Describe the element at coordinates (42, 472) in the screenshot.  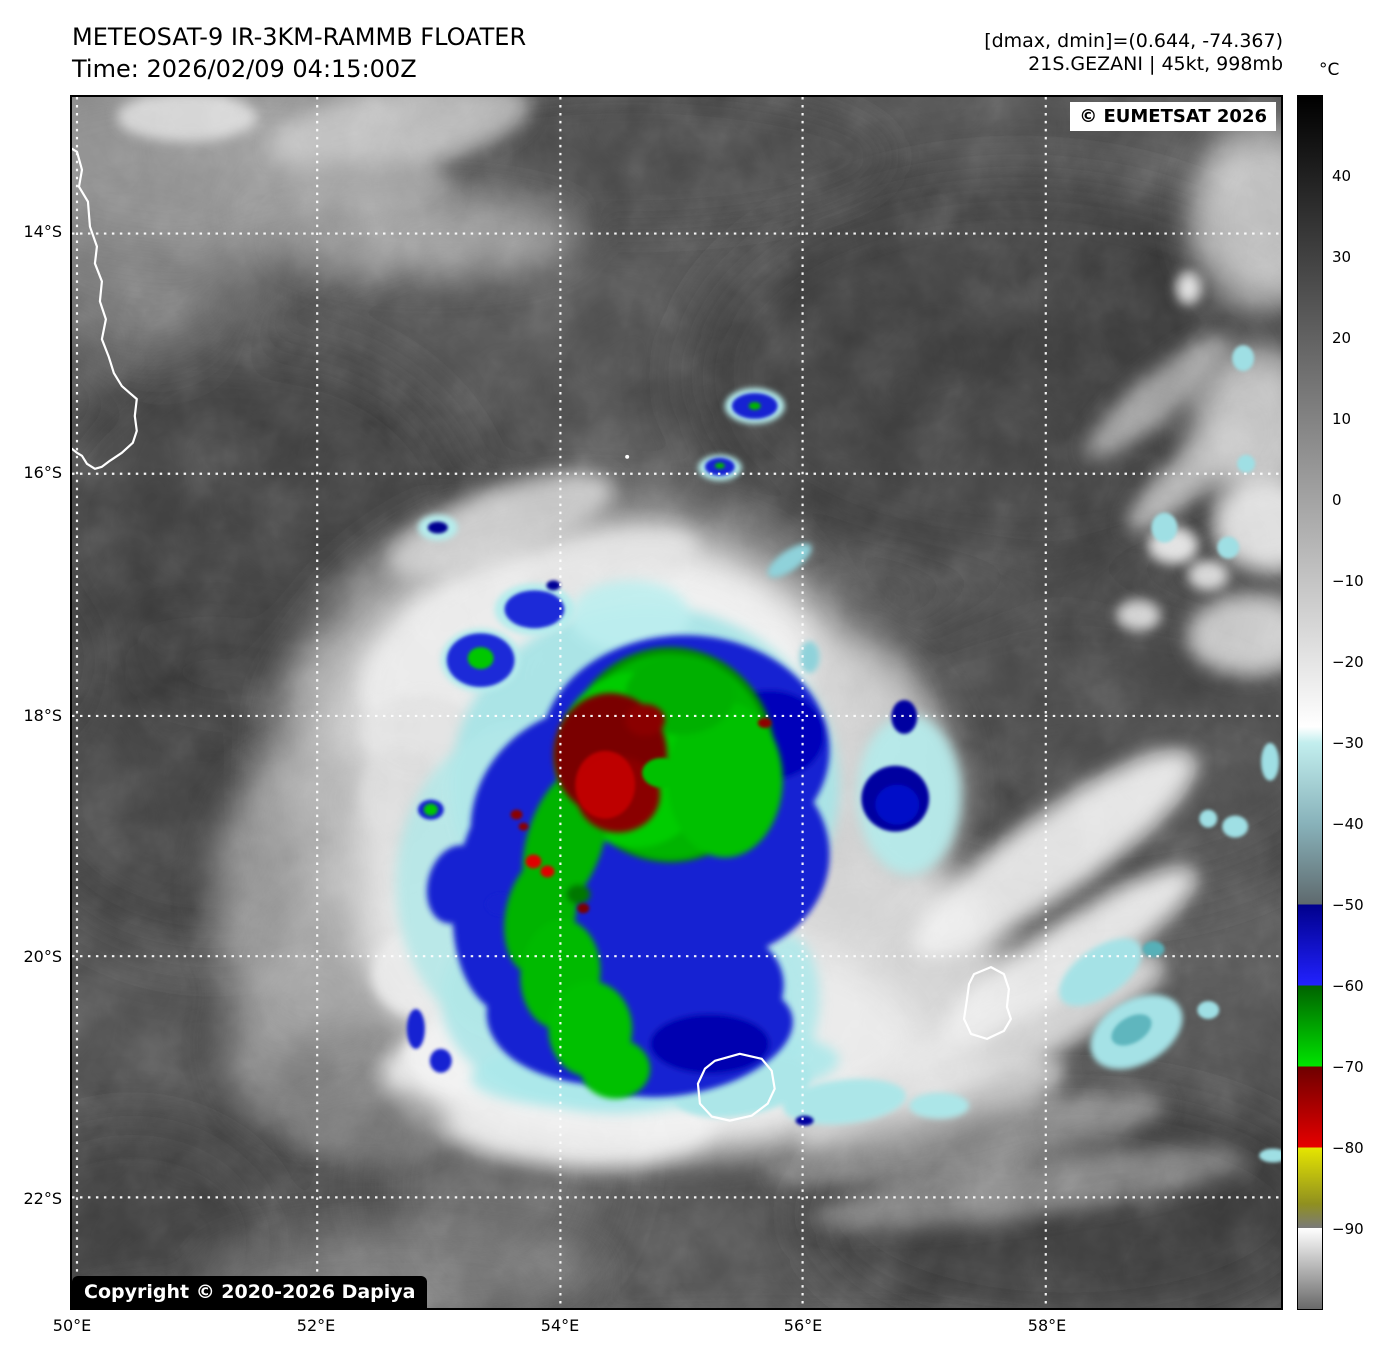
I see `lat-label: 16°S` at that location.